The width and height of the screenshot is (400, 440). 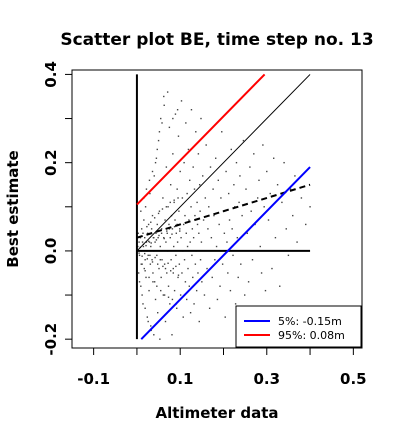 I want to click on legend-box, so click(x=298, y=326).